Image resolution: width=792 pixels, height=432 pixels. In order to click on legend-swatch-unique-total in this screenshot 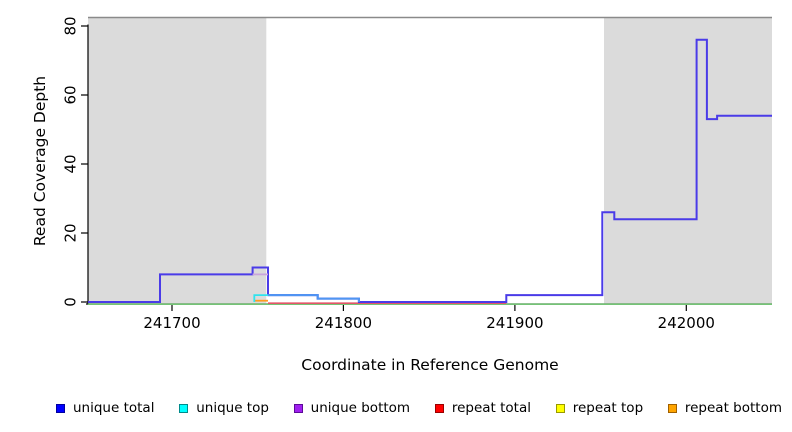, I will do `click(60, 408)`.